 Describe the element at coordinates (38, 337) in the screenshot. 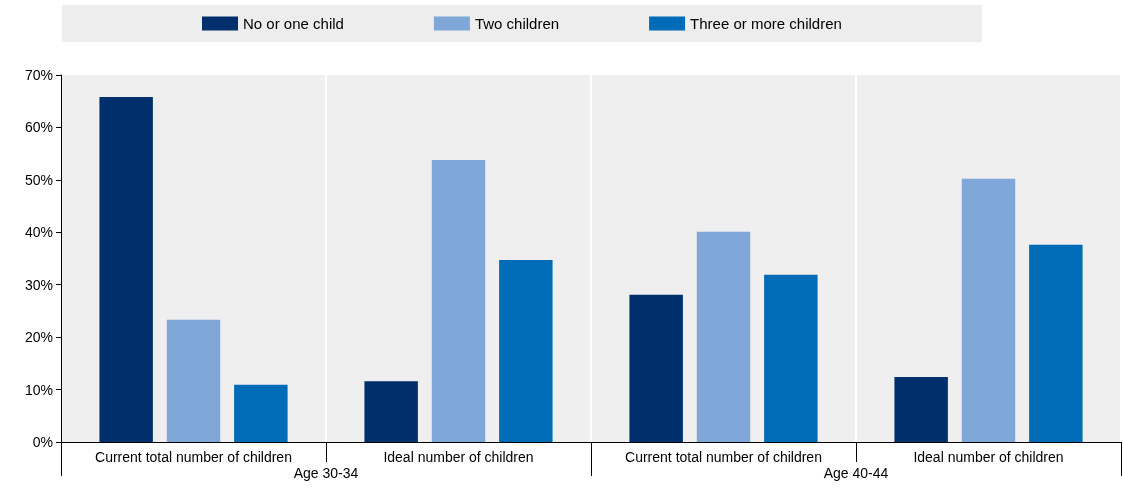

I see `y-tick-label: 20%` at that location.